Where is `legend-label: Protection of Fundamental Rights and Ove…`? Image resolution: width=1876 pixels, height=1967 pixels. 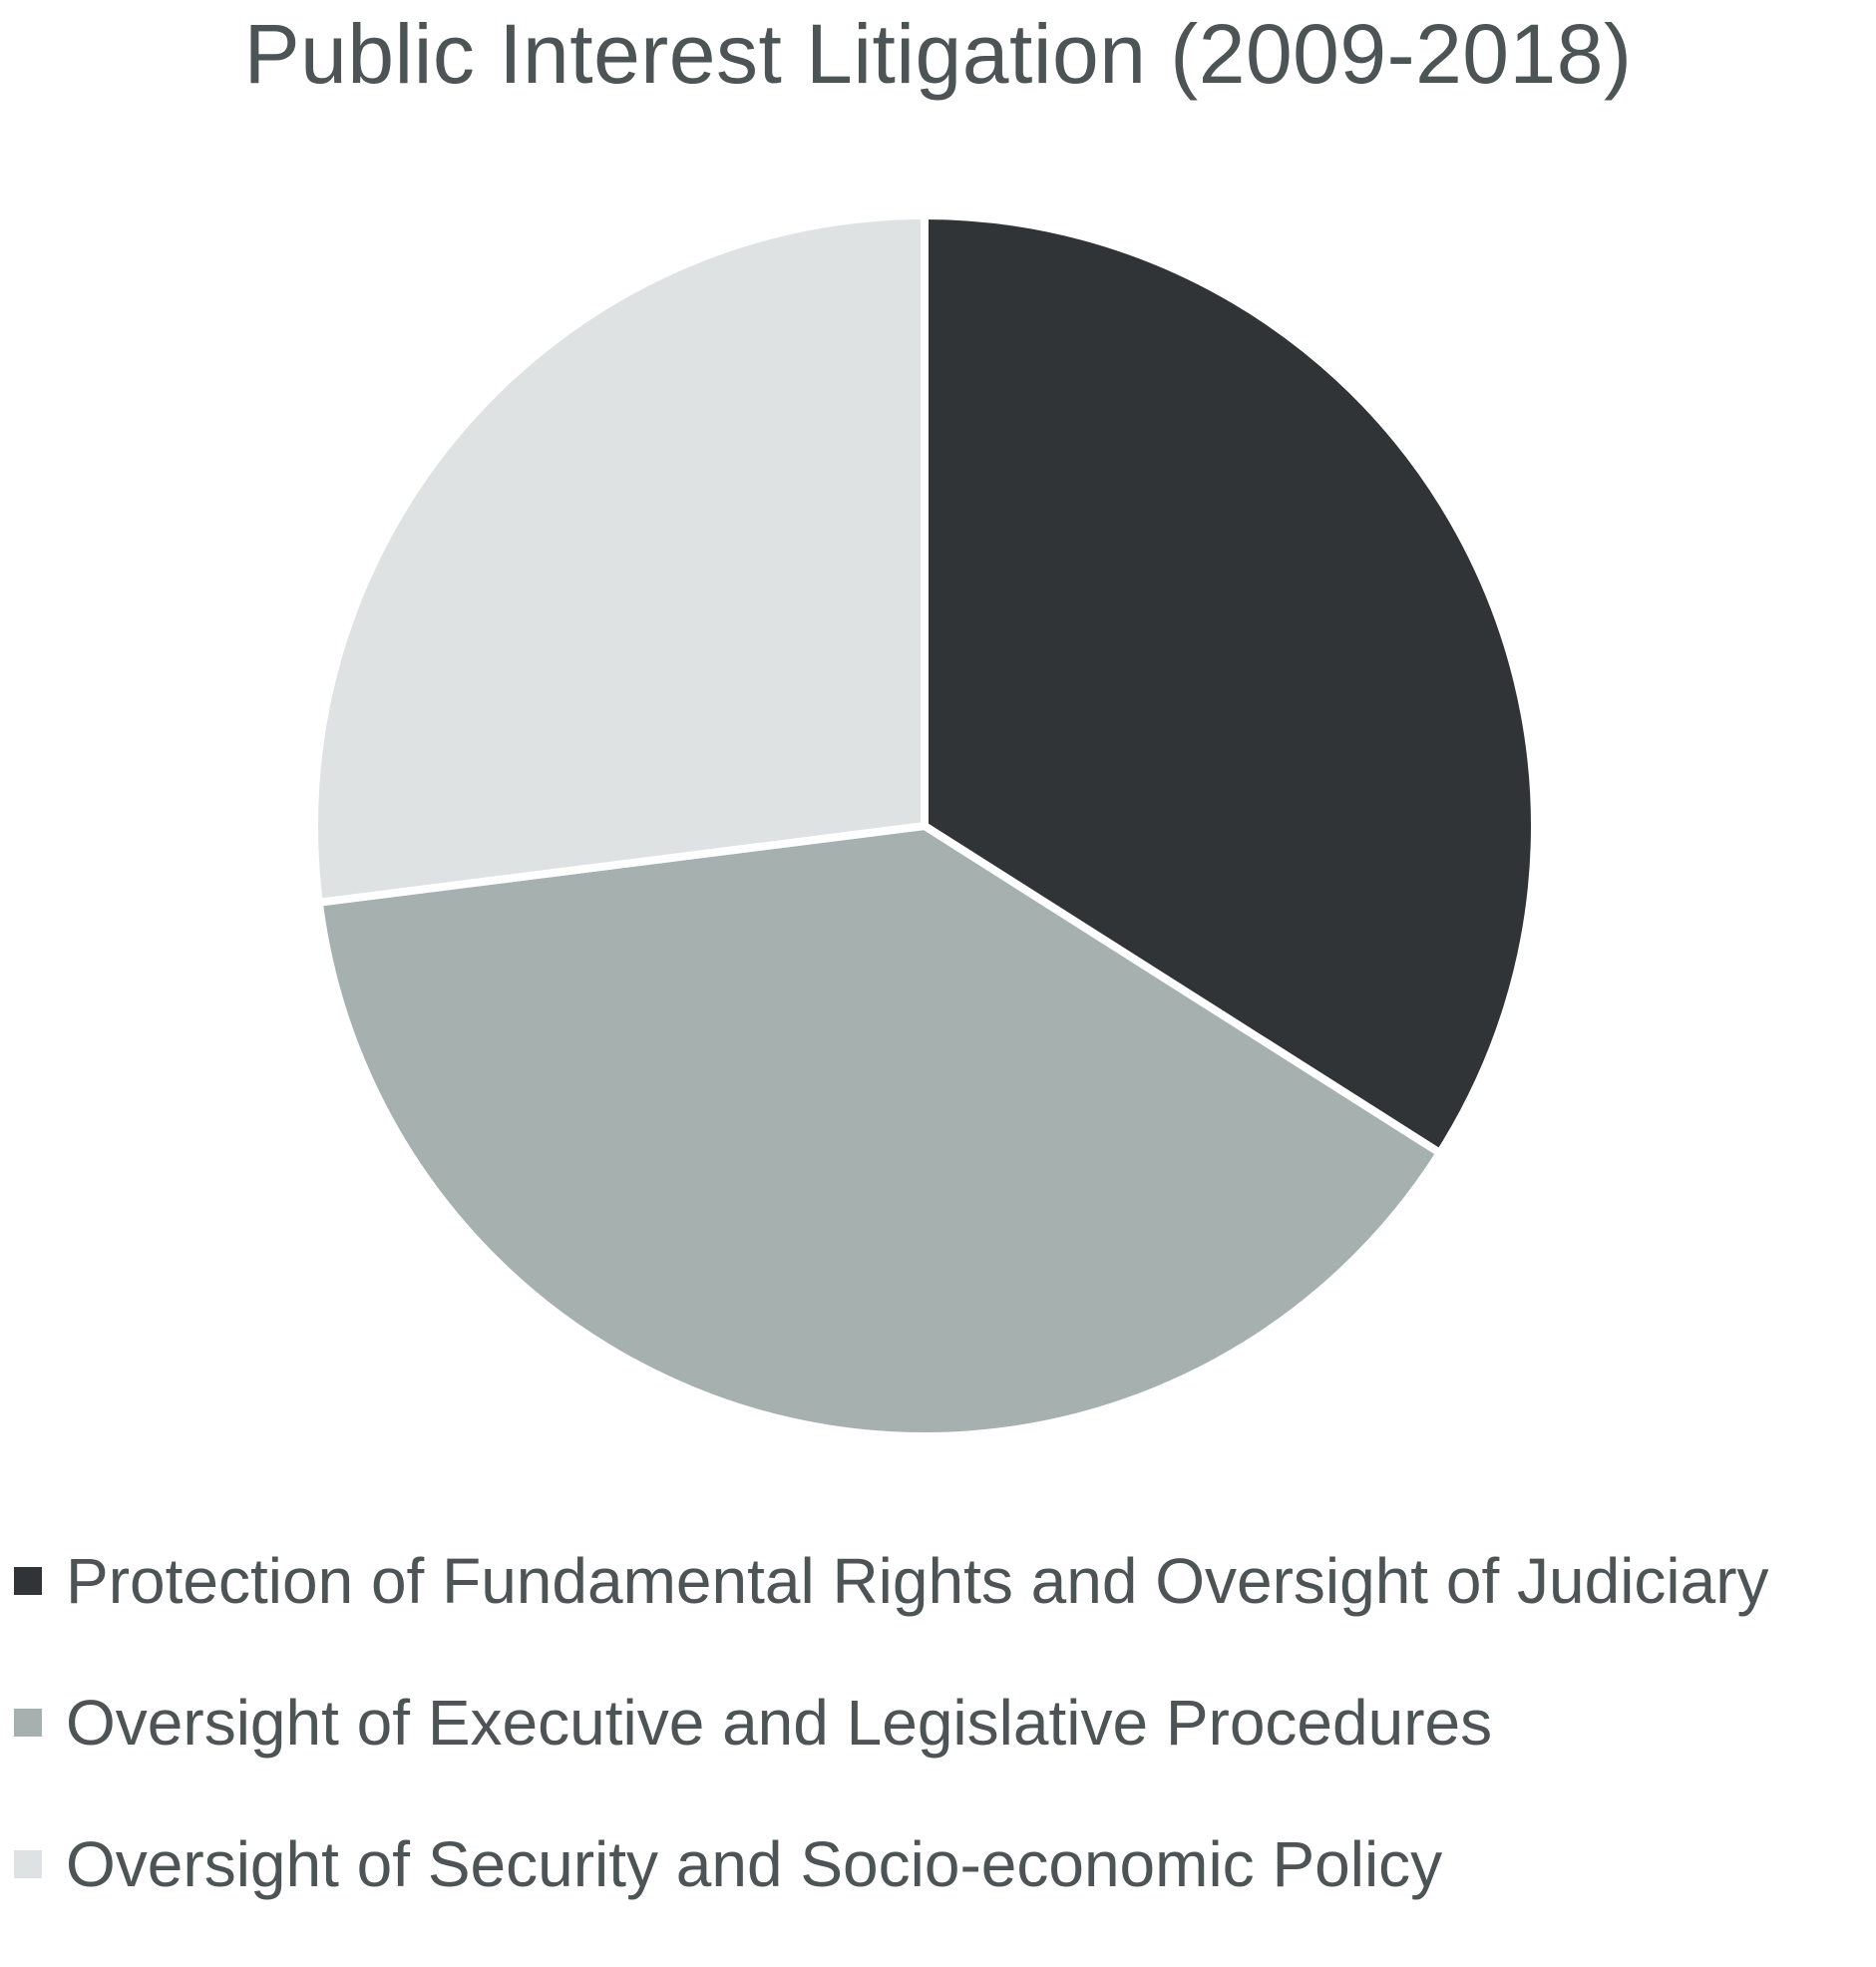 legend-label: Protection of Fundamental Rights and Ove… is located at coordinates (918, 1581).